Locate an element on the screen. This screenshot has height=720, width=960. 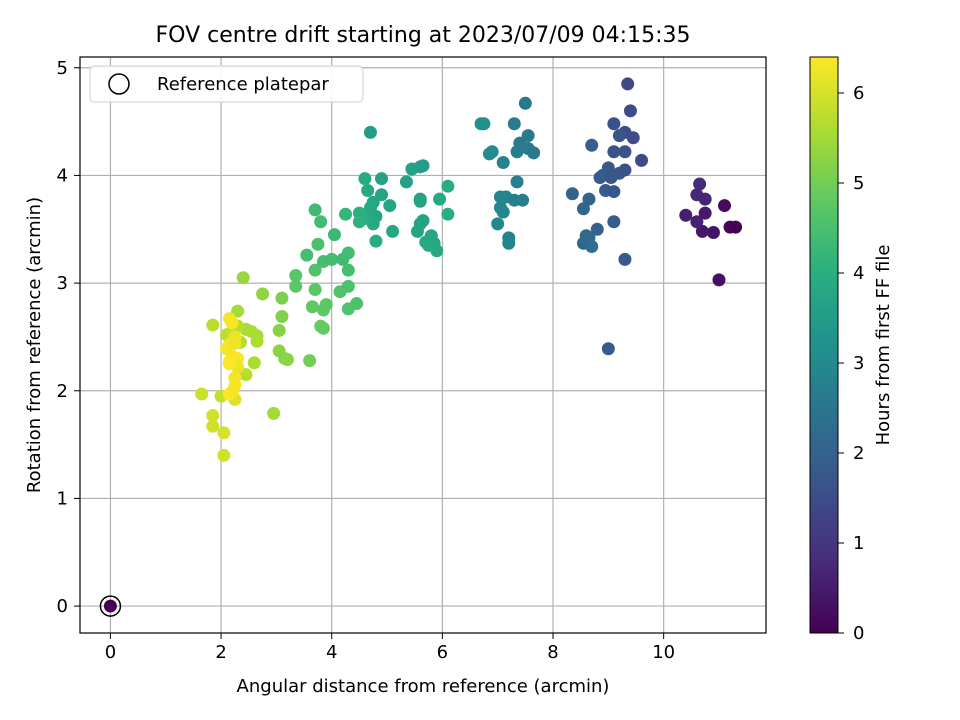
y-tick-label: 3 is located at coordinates (62, 283).